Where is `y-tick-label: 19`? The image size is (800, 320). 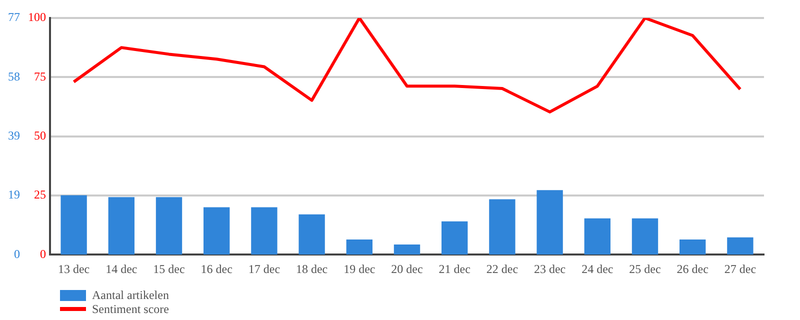 y-tick-label: 19 is located at coordinates (14, 195).